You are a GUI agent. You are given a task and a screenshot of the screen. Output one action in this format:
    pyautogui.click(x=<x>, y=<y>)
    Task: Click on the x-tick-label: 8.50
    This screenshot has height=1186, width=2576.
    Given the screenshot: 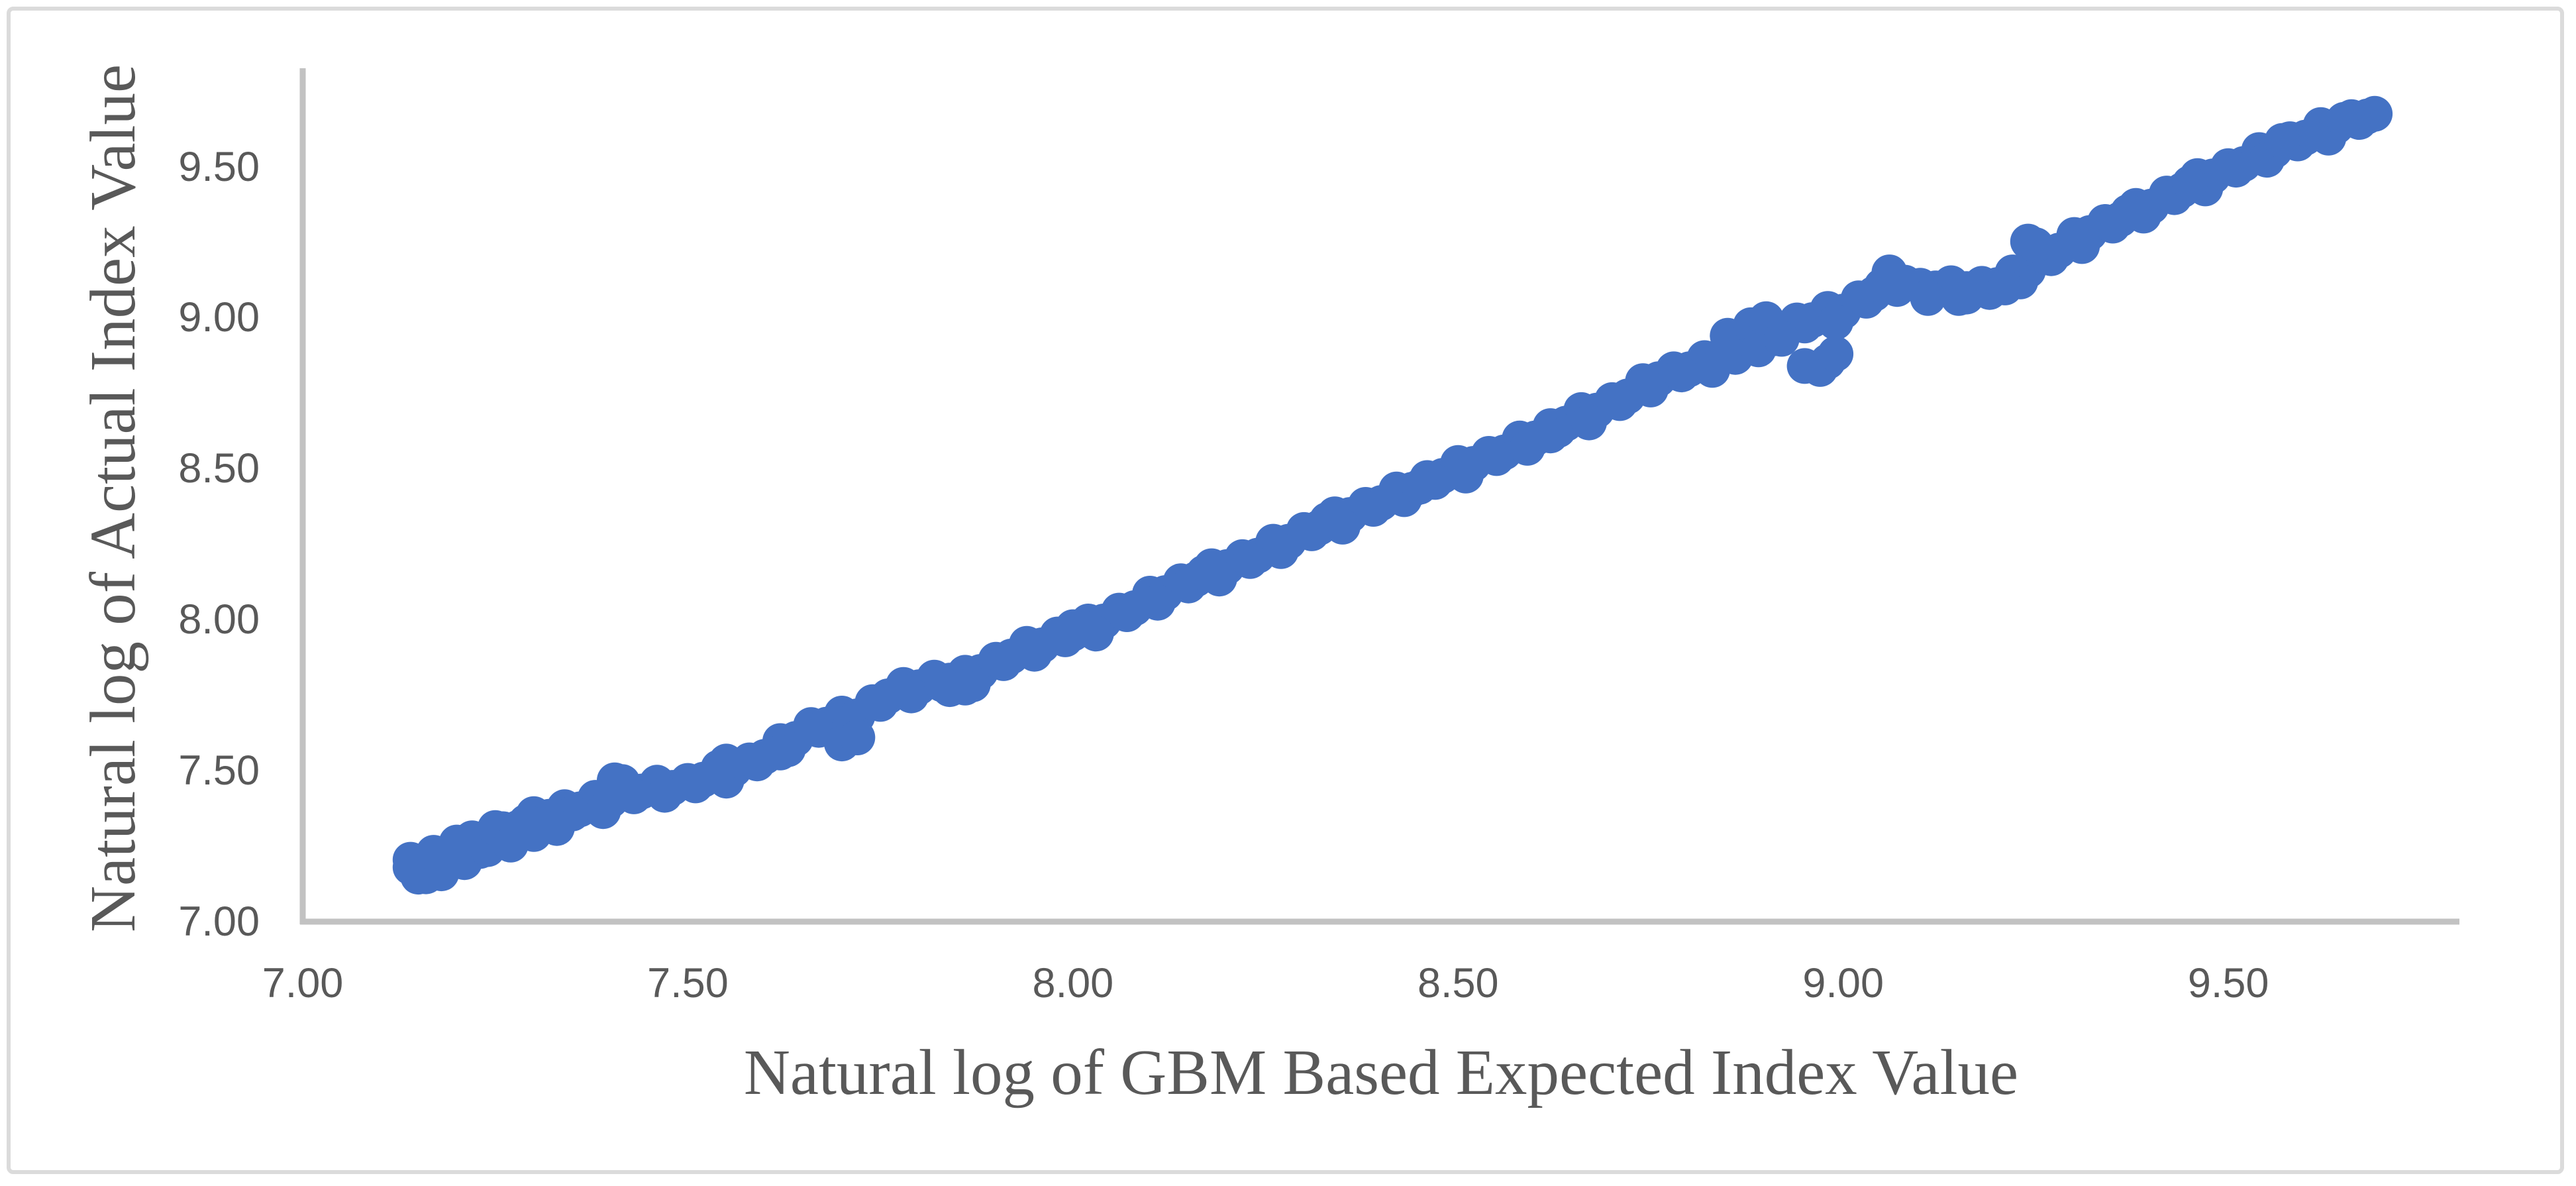 What is the action you would take?
    pyautogui.click(x=1458, y=983)
    